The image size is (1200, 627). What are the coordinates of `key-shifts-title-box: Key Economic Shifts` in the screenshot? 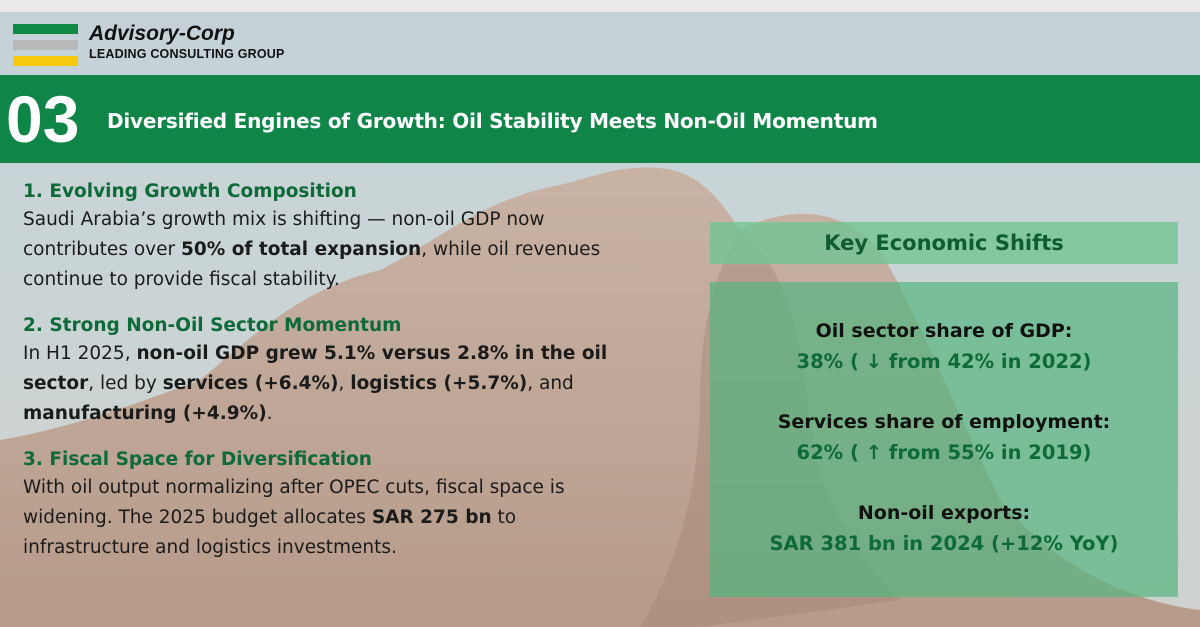 It's located at (944, 243).